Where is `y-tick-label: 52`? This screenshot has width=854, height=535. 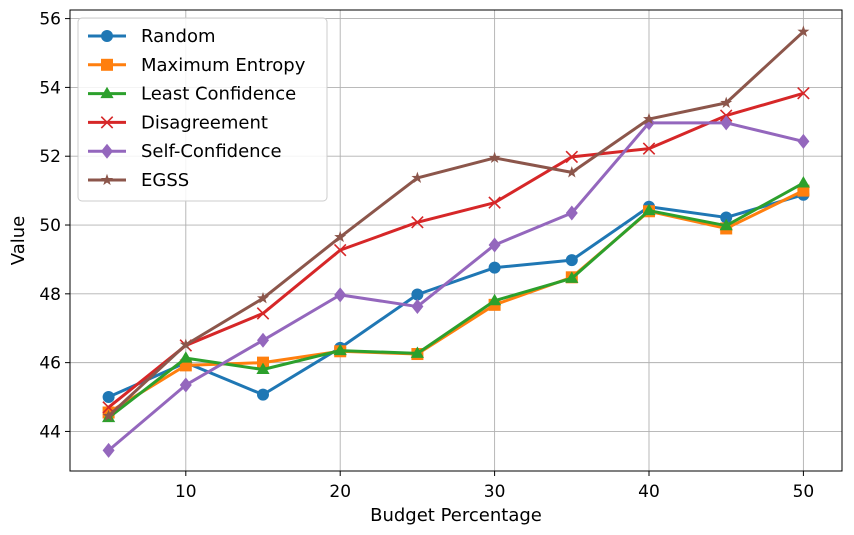
y-tick-label: 52 is located at coordinates (50, 157).